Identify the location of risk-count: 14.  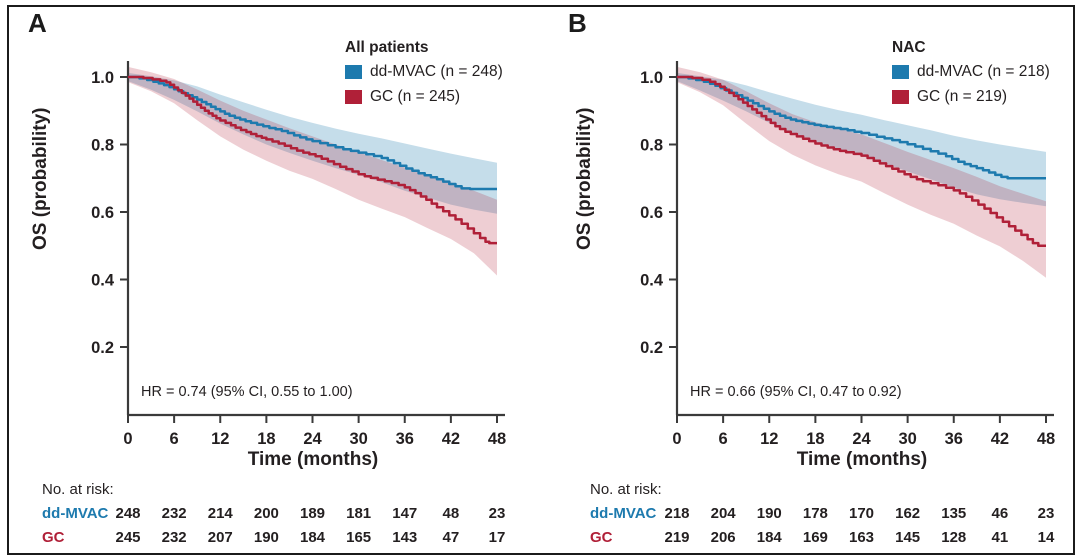
(1046, 537).